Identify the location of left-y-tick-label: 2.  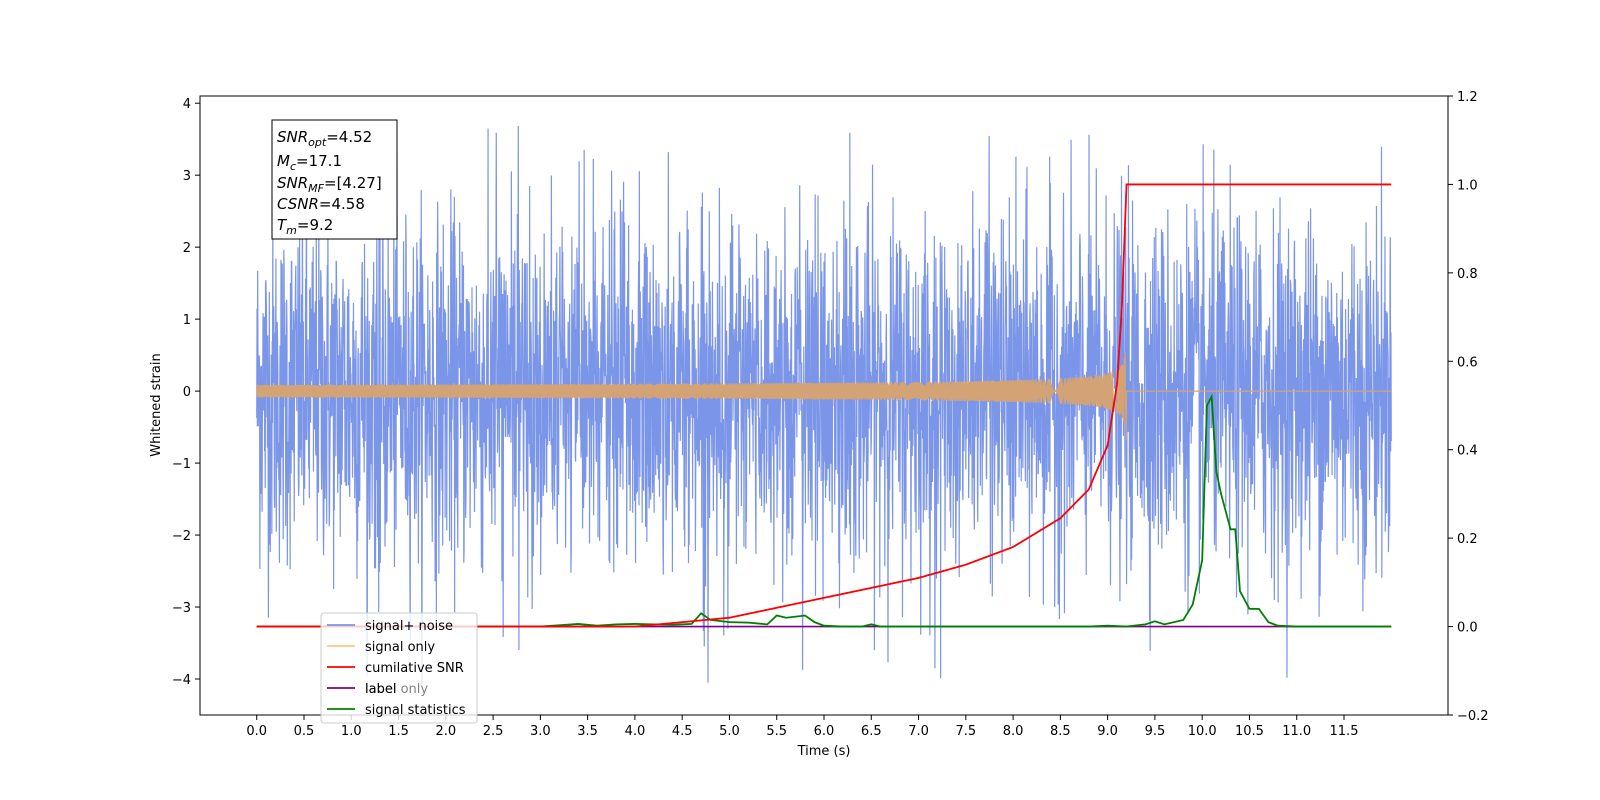
(187, 248).